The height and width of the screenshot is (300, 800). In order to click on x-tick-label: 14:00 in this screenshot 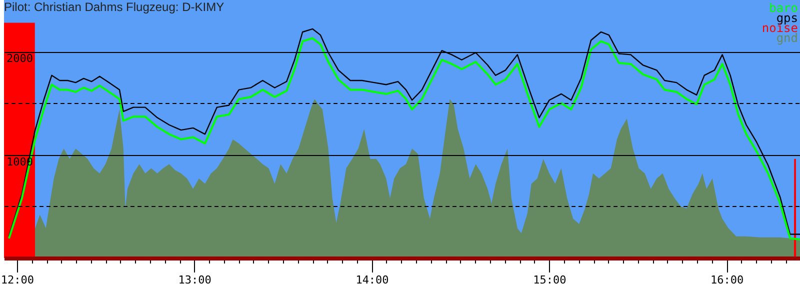, I will do `click(372, 280)`.